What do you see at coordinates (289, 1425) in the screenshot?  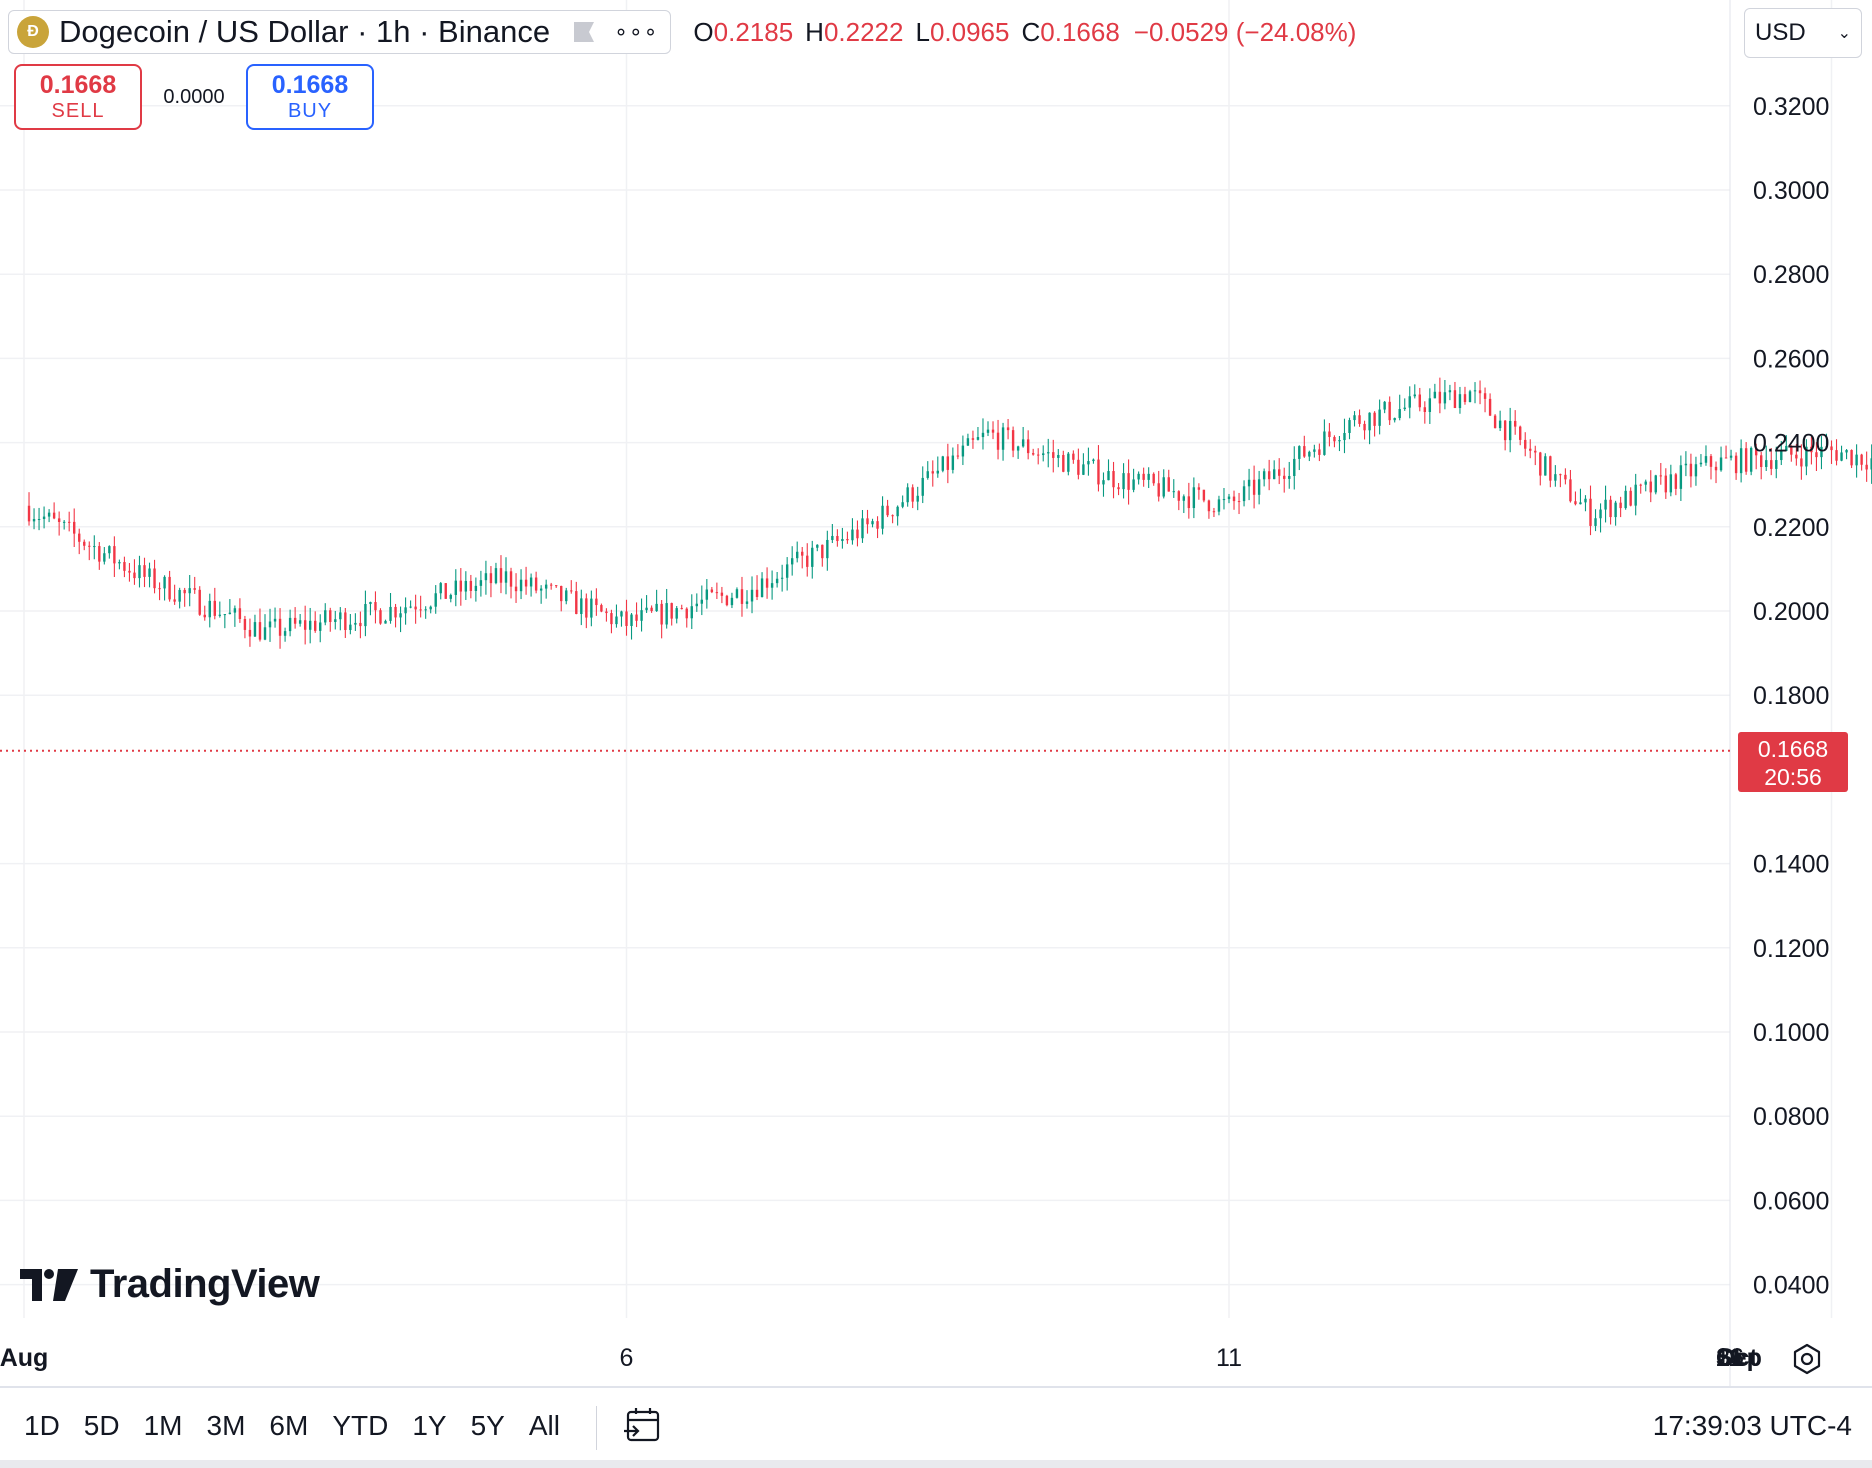 I see `range-button-6m: 6M` at bounding box center [289, 1425].